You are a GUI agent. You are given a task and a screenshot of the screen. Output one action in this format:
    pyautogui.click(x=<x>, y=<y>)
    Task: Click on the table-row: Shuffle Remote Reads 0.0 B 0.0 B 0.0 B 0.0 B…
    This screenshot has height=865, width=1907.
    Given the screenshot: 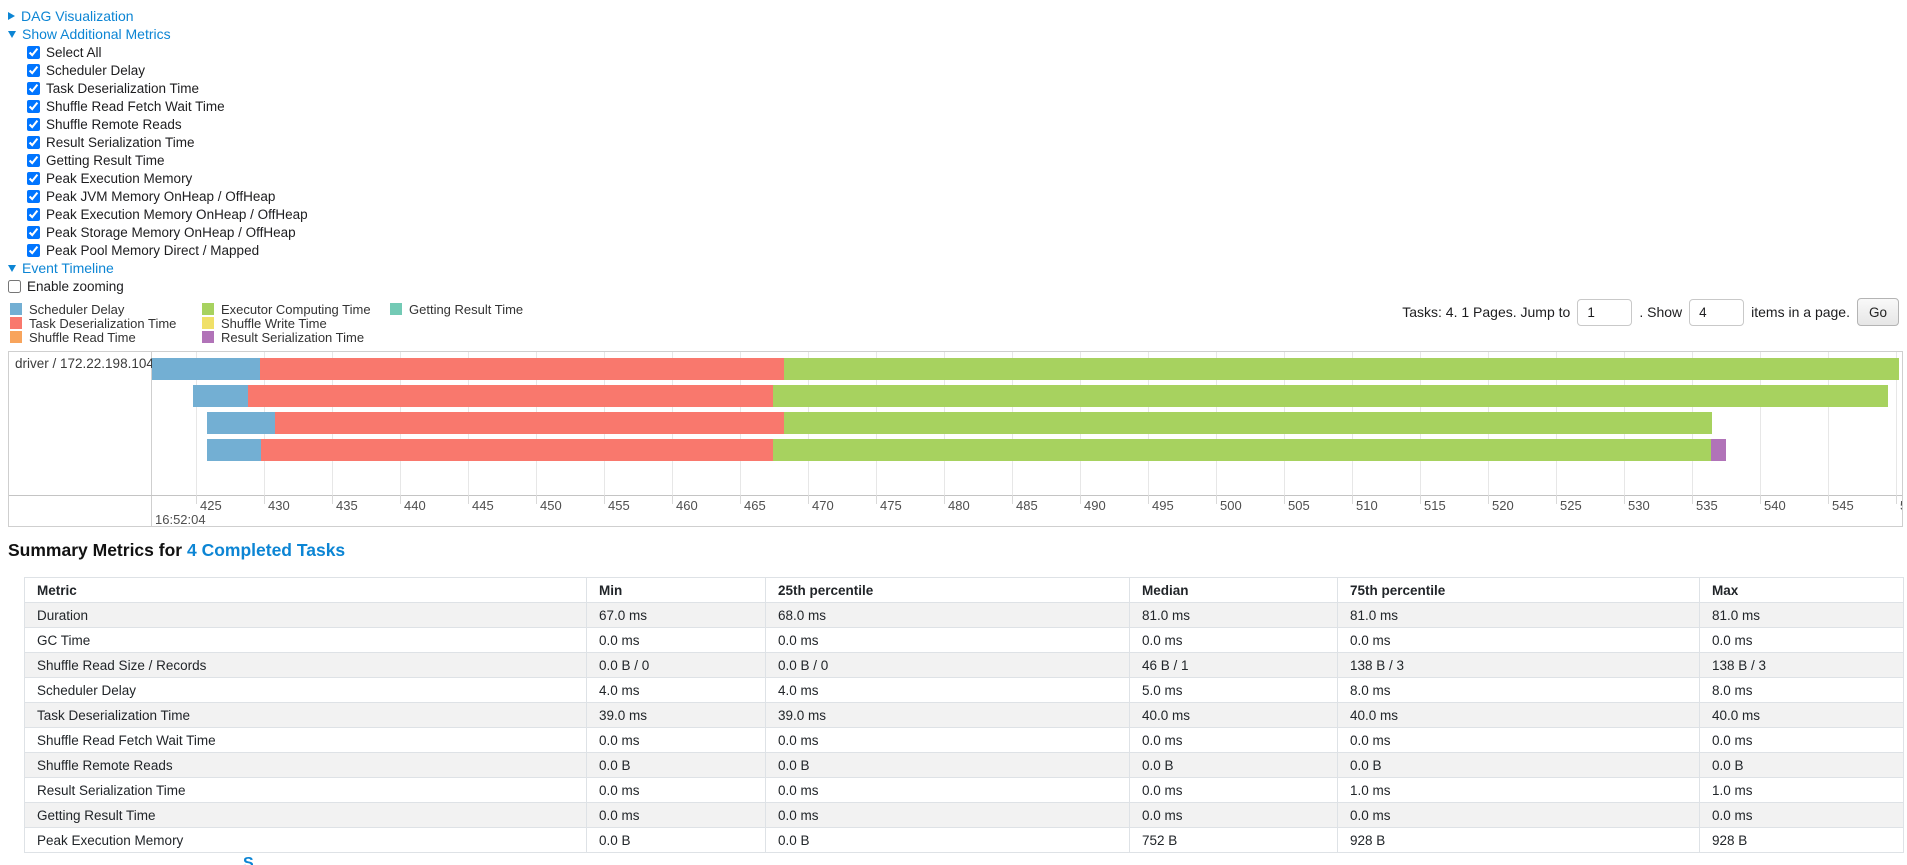 What is the action you would take?
    pyautogui.click(x=964, y=765)
    